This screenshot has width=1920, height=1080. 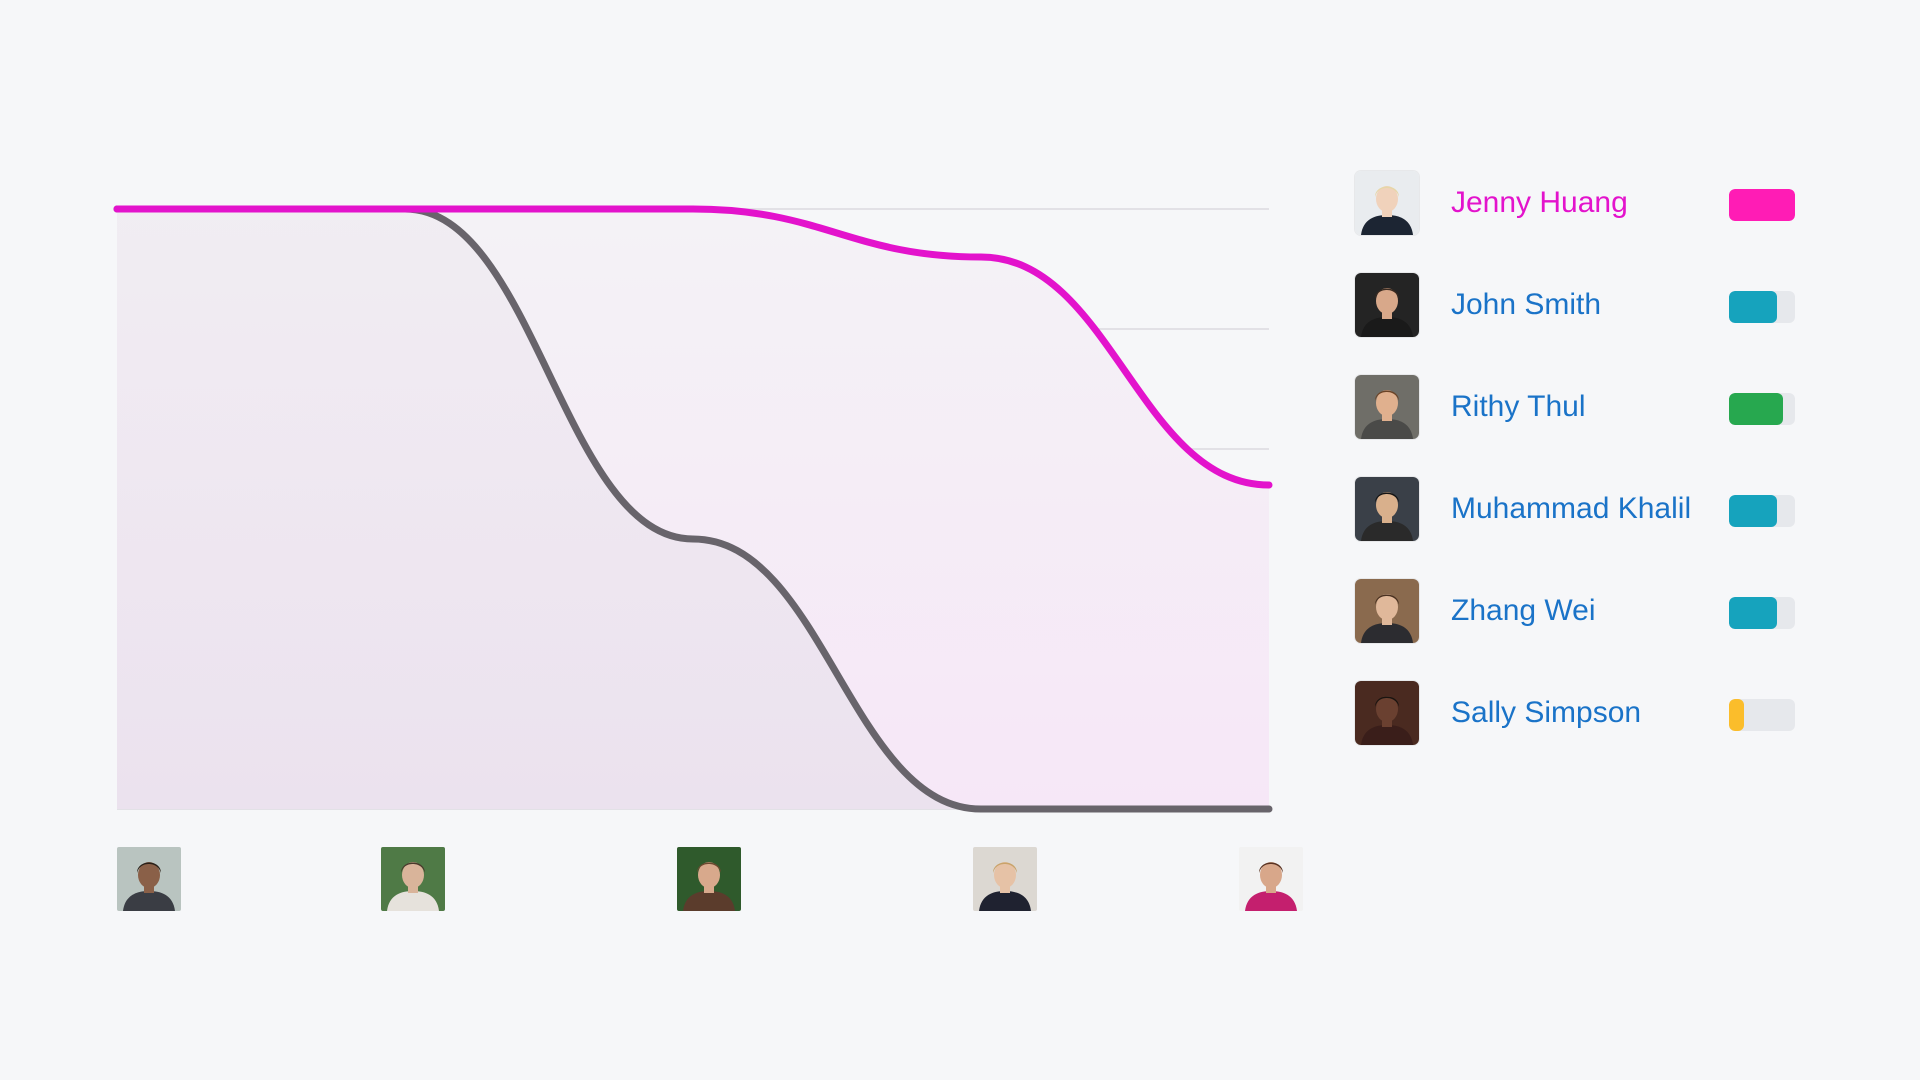 What do you see at coordinates (1571, 508) in the screenshot?
I see `legend-name: Muhammad Khalil` at bounding box center [1571, 508].